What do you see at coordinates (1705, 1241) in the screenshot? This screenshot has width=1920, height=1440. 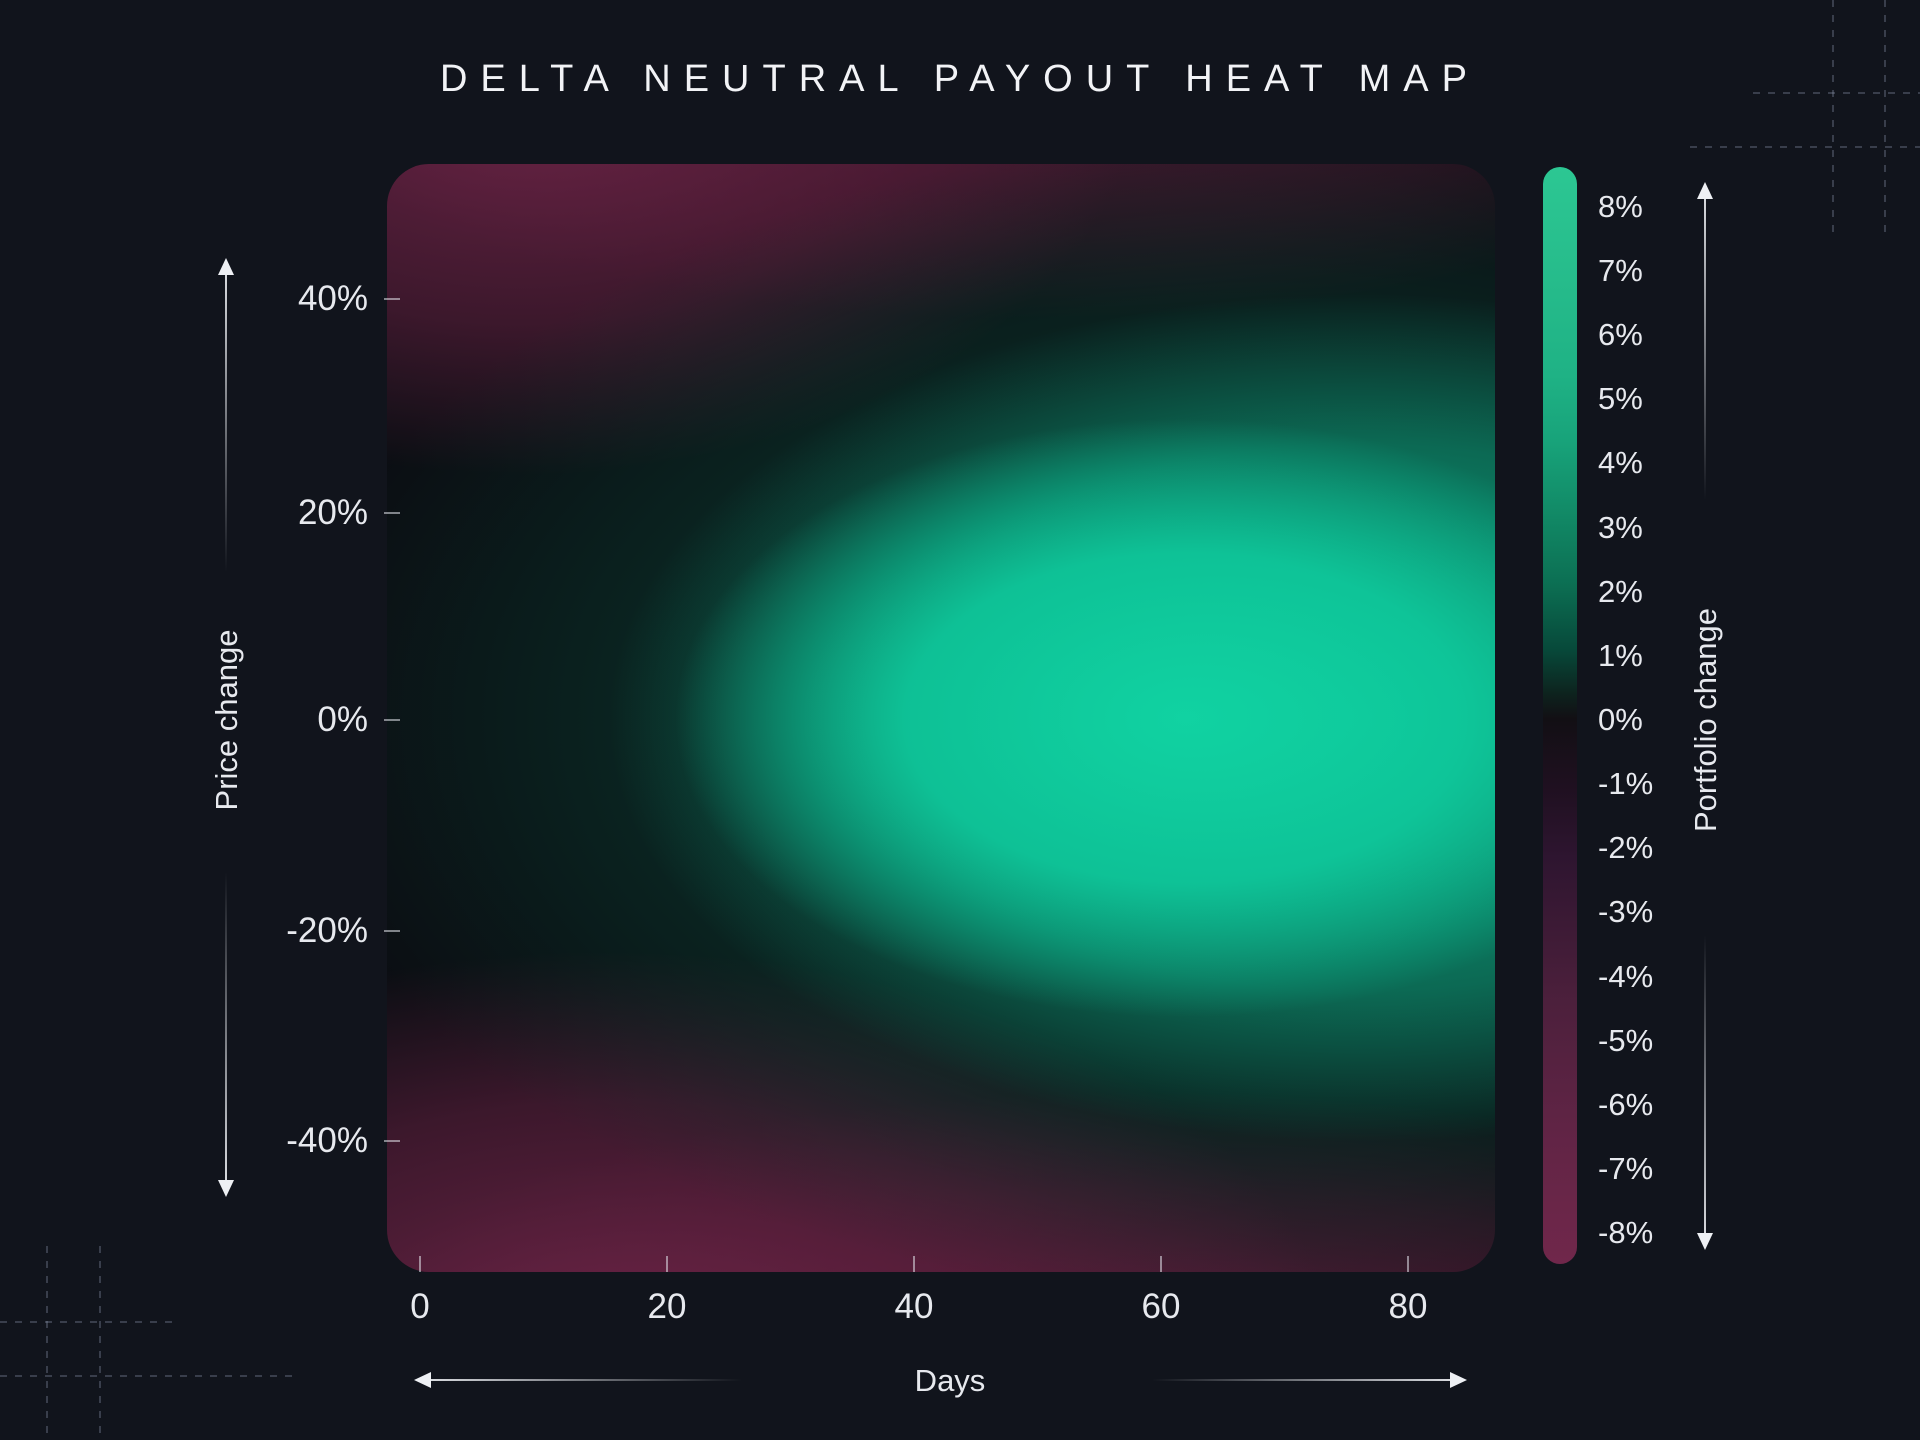 I see `colorbar-axis-down-arrow-icon` at bounding box center [1705, 1241].